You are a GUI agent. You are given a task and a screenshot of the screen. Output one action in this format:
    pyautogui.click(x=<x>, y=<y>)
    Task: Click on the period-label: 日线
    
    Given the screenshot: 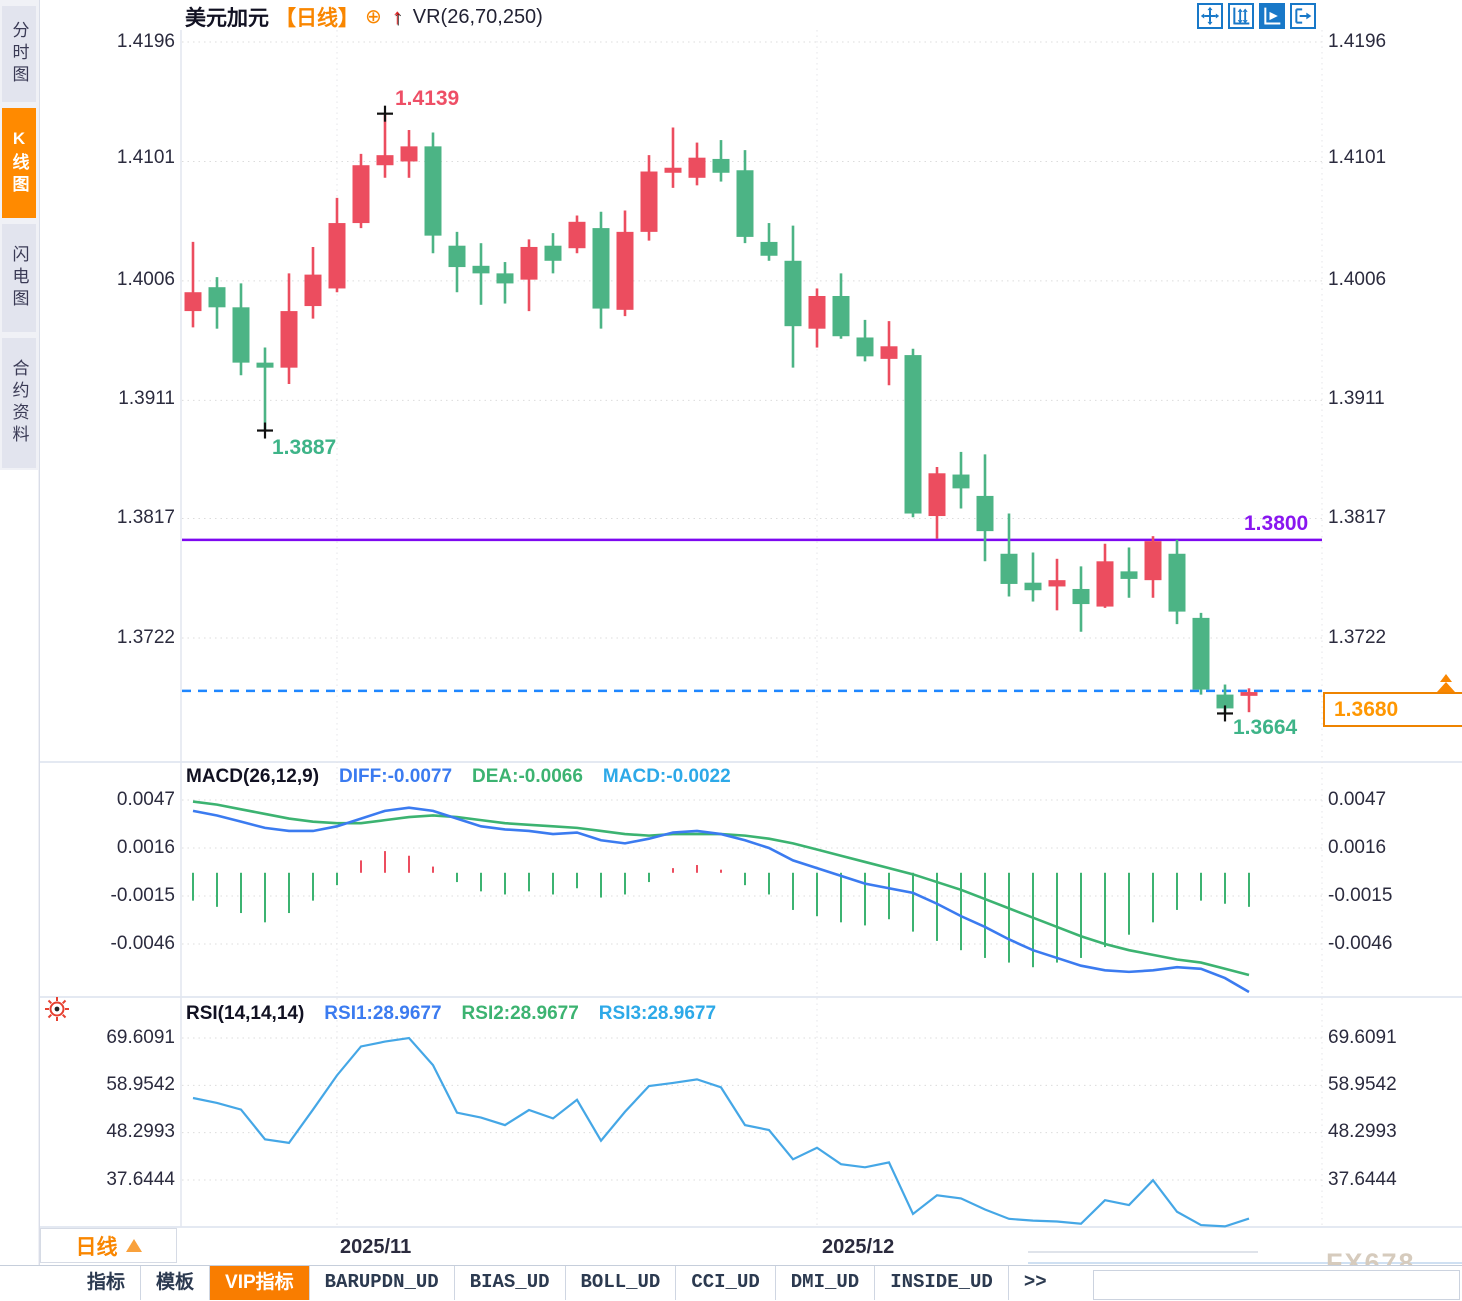 What is the action you would take?
    pyautogui.click(x=96, y=1247)
    